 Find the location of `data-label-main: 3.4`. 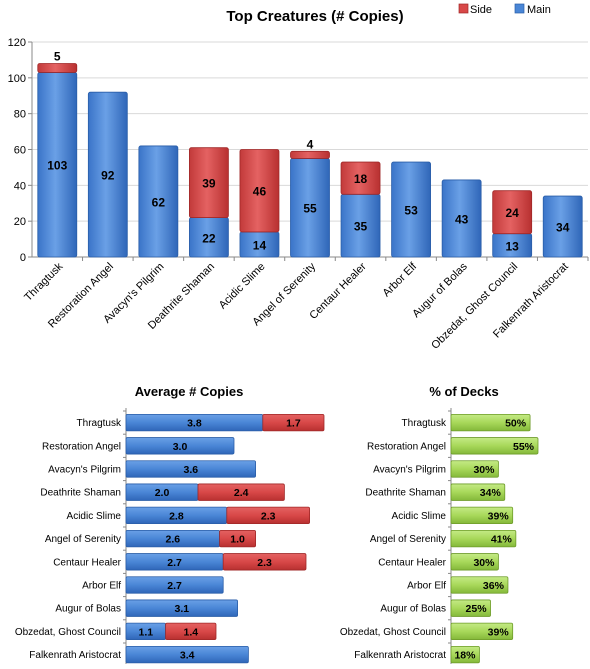

data-label-main: 3.4 is located at coordinates (187, 656).